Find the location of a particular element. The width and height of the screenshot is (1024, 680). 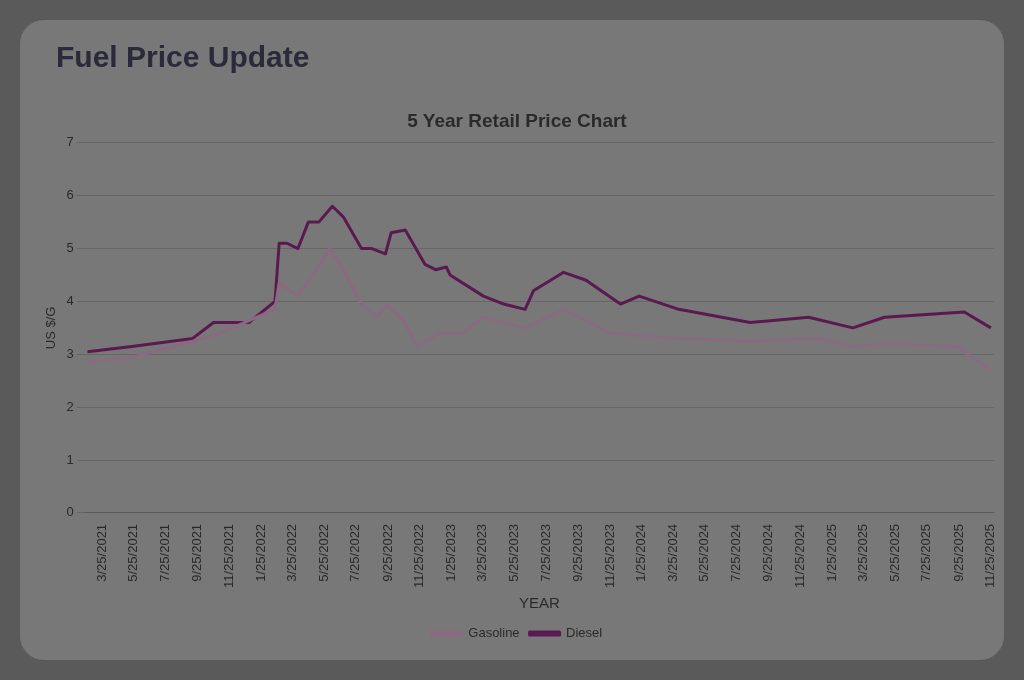

y-tick-label: 4 is located at coordinates (70, 300).